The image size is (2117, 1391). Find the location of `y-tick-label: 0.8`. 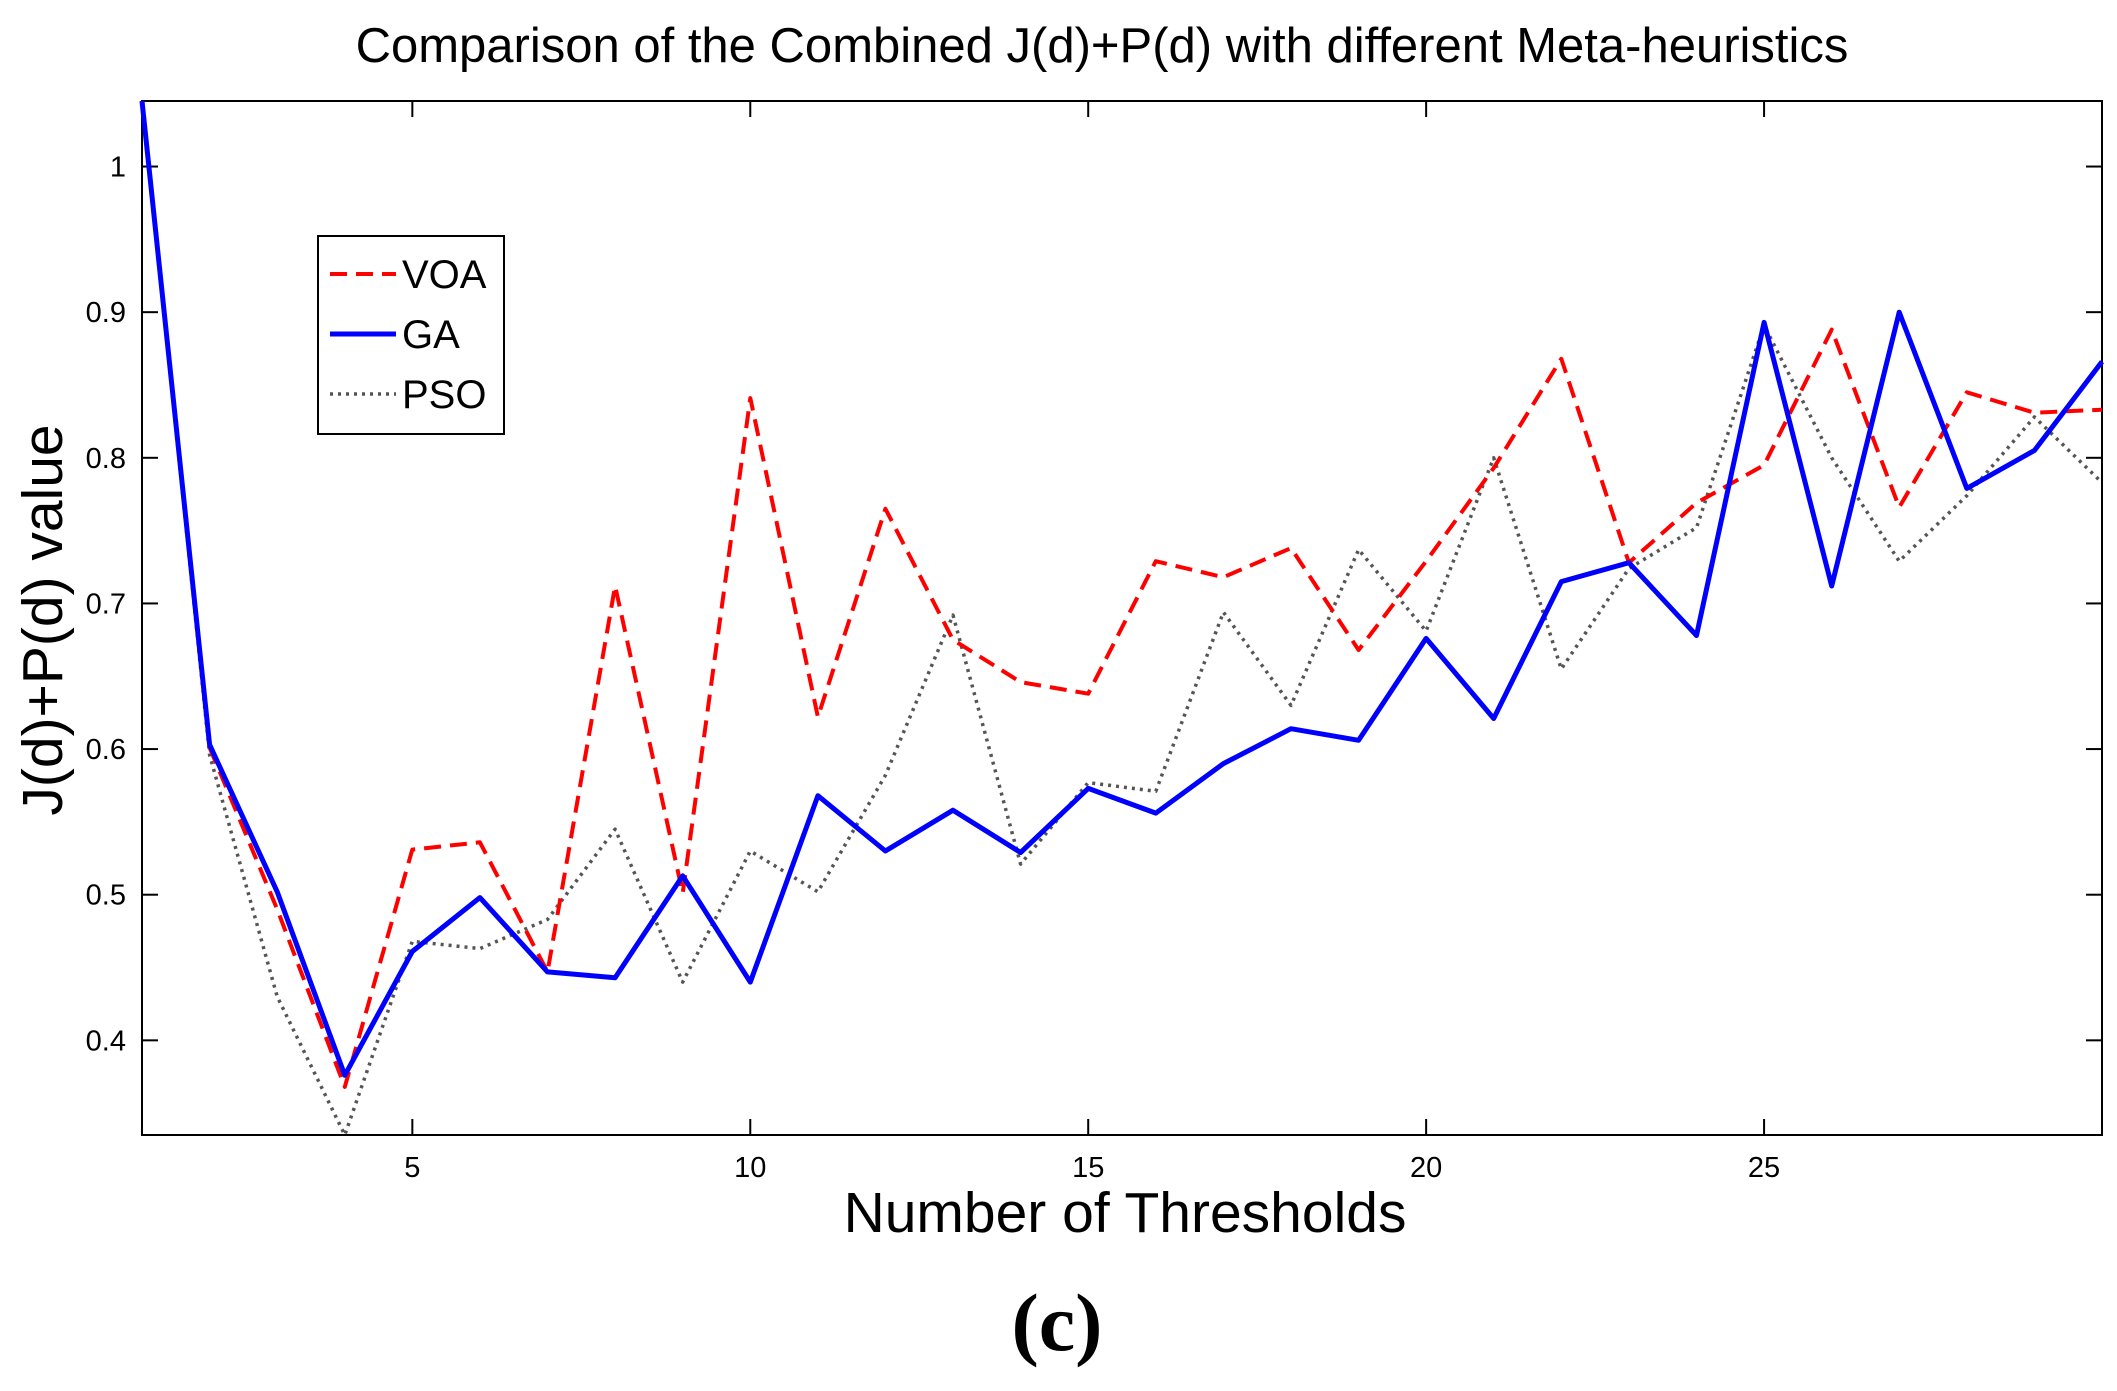

y-tick-label: 0.8 is located at coordinates (106, 459).